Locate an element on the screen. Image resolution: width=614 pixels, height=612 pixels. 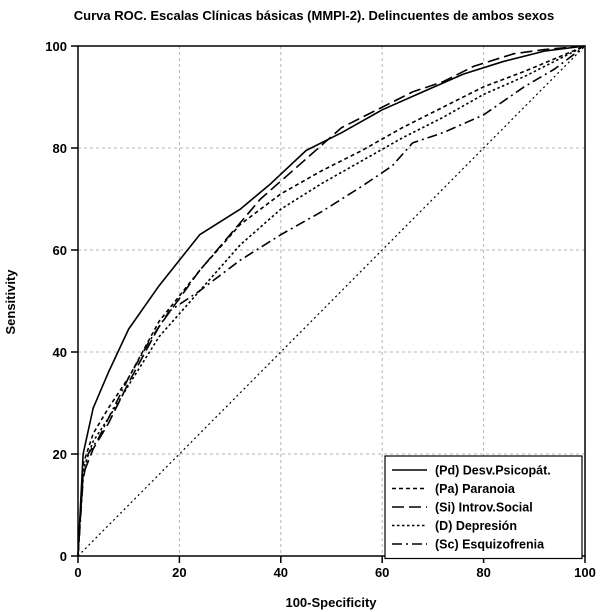
y-tick-label: 60 is located at coordinates (60, 250).